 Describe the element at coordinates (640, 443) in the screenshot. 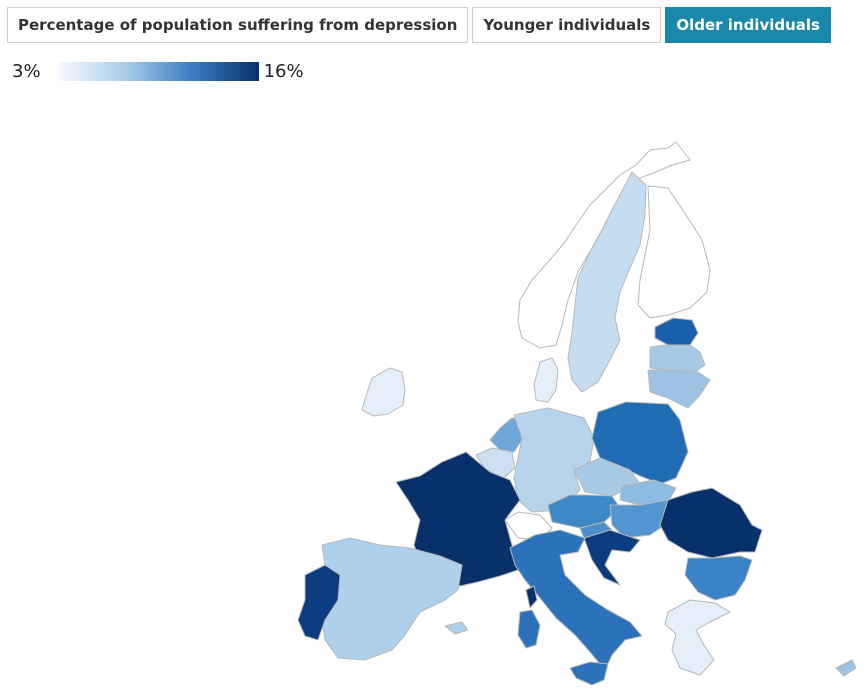

I see `region-poland` at that location.